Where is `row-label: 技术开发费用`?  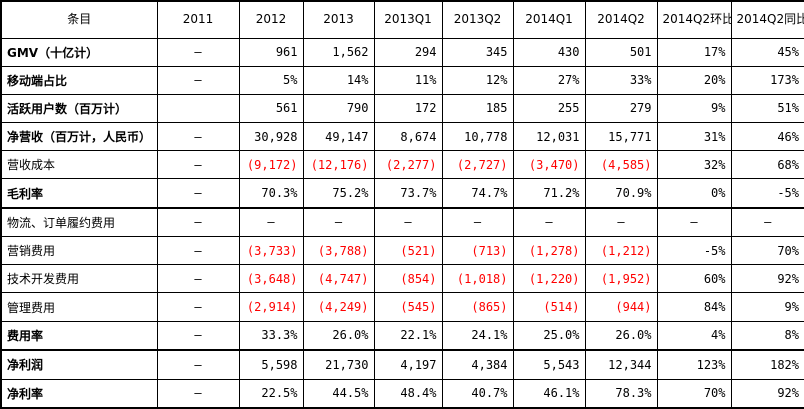
row-label: 技术开发费用 is located at coordinates (79, 279).